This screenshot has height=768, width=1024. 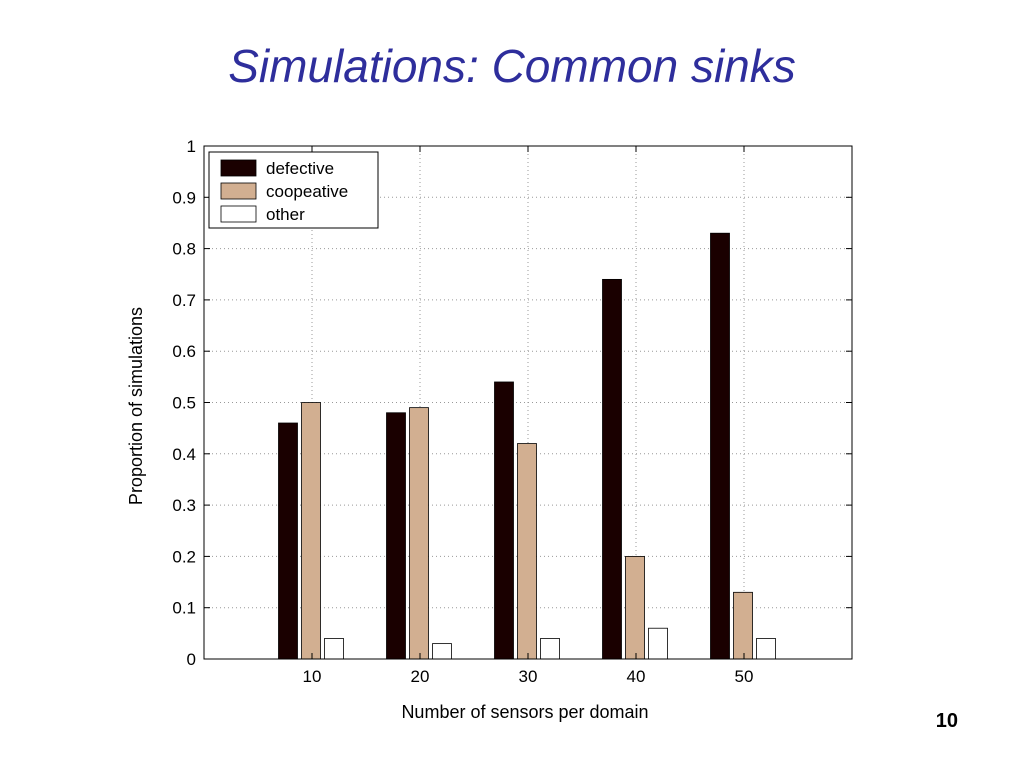 I want to click on legend: defective coopeative other, so click(x=293, y=190).